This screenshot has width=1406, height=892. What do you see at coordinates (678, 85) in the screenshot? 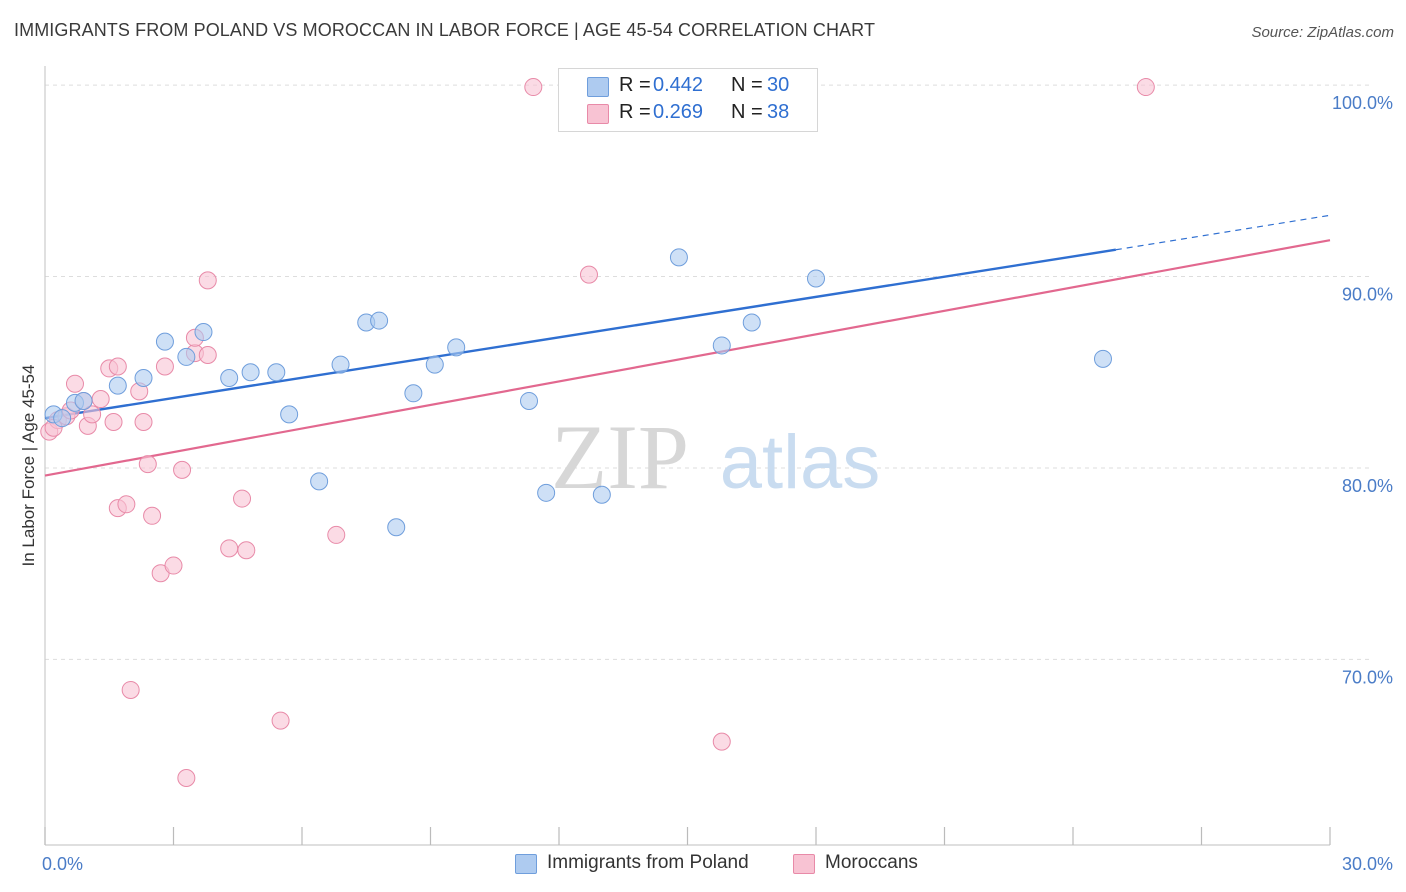
I see `legend-r-value: 0.442` at bounding box center [678, 85].